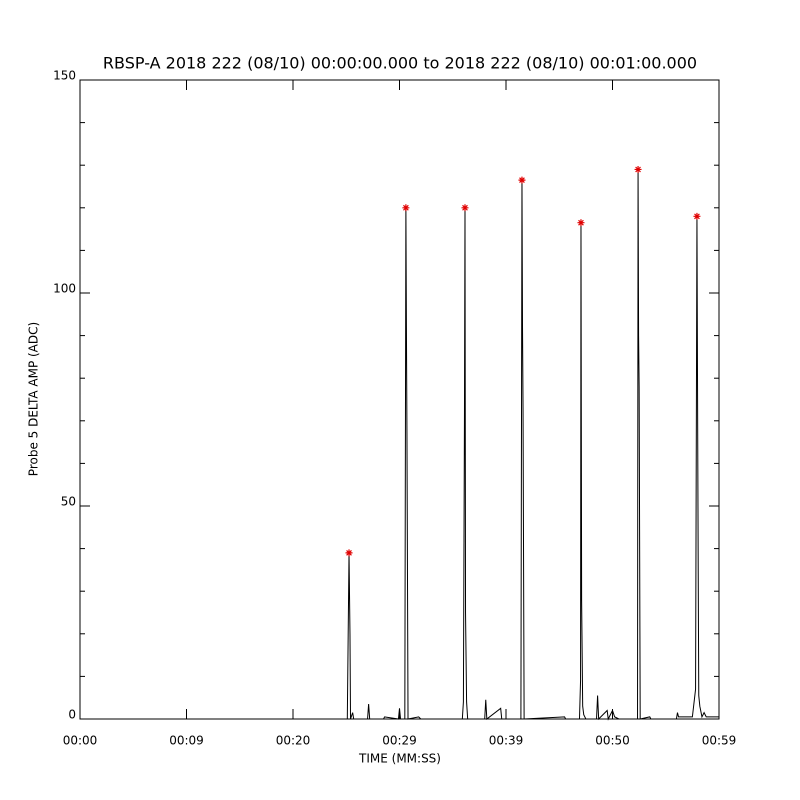 This screenshot has width=800, height=800. Describe the element at coordinates (719, 741) in the screenshot. I see `x-tick-label: 00:59` at that location.